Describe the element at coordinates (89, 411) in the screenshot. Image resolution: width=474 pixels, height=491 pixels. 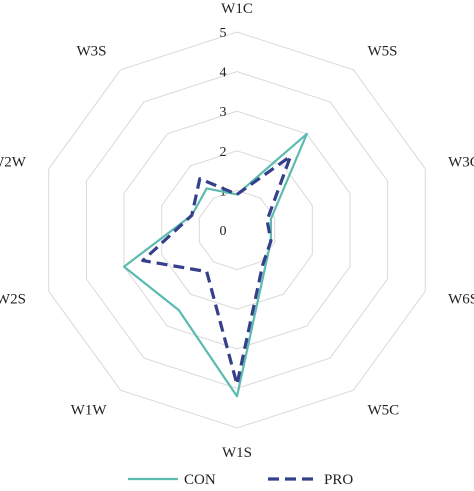
I see `category-label-w1w: W1W` at that location.